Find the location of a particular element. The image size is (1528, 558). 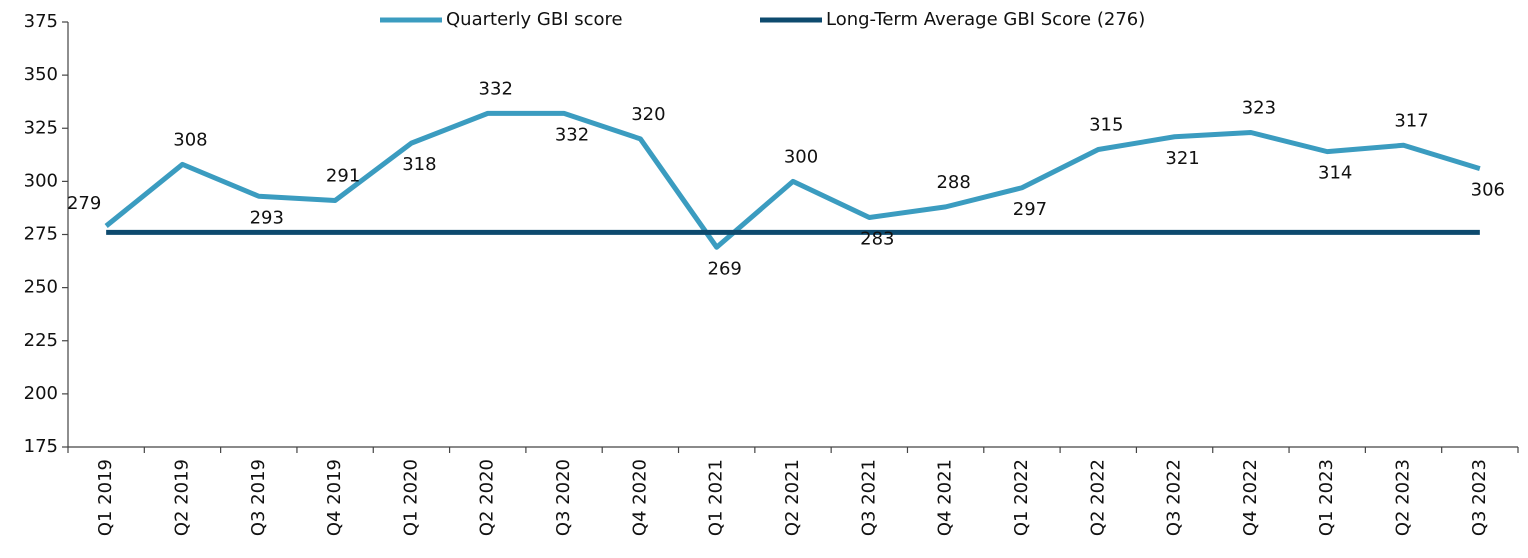

y-tick-label: 250 is located at coordinates (41, 287).